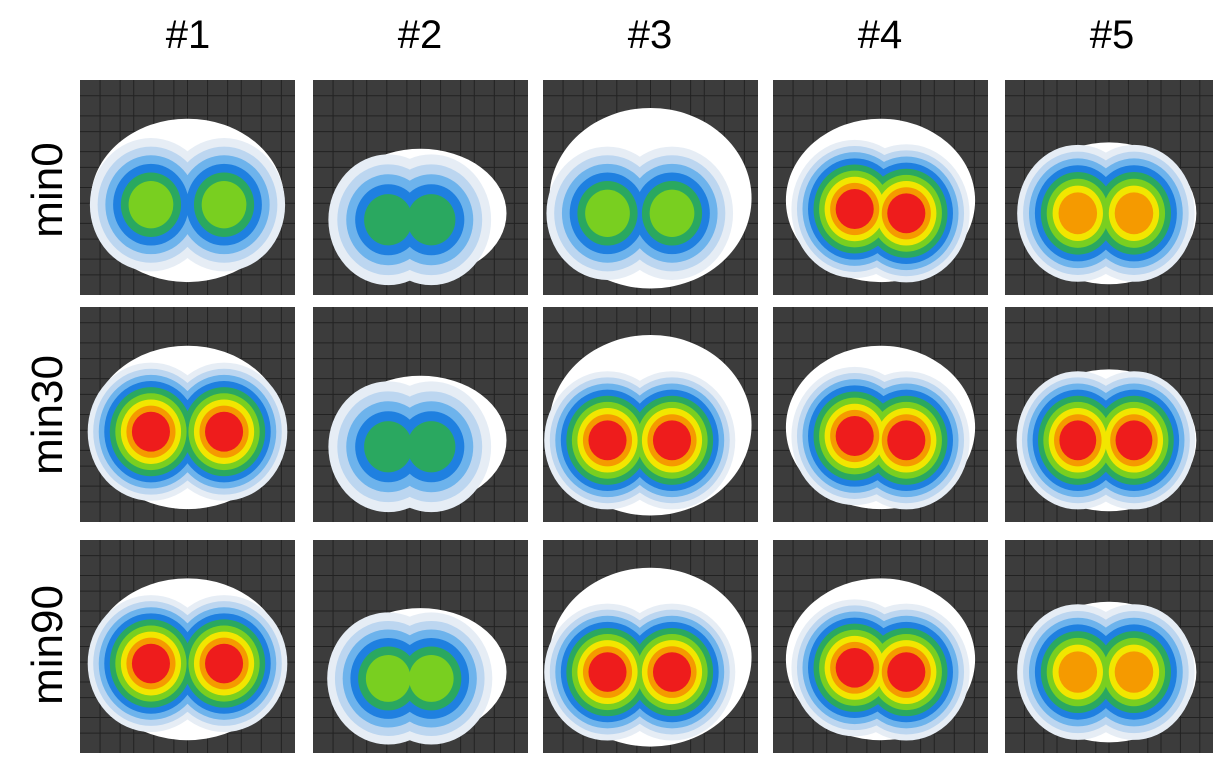 This screenshot has width=1213, height=758. Describe the element at coordinates (650, 35) in the screenshot. I see `column-header: #3` at that location.